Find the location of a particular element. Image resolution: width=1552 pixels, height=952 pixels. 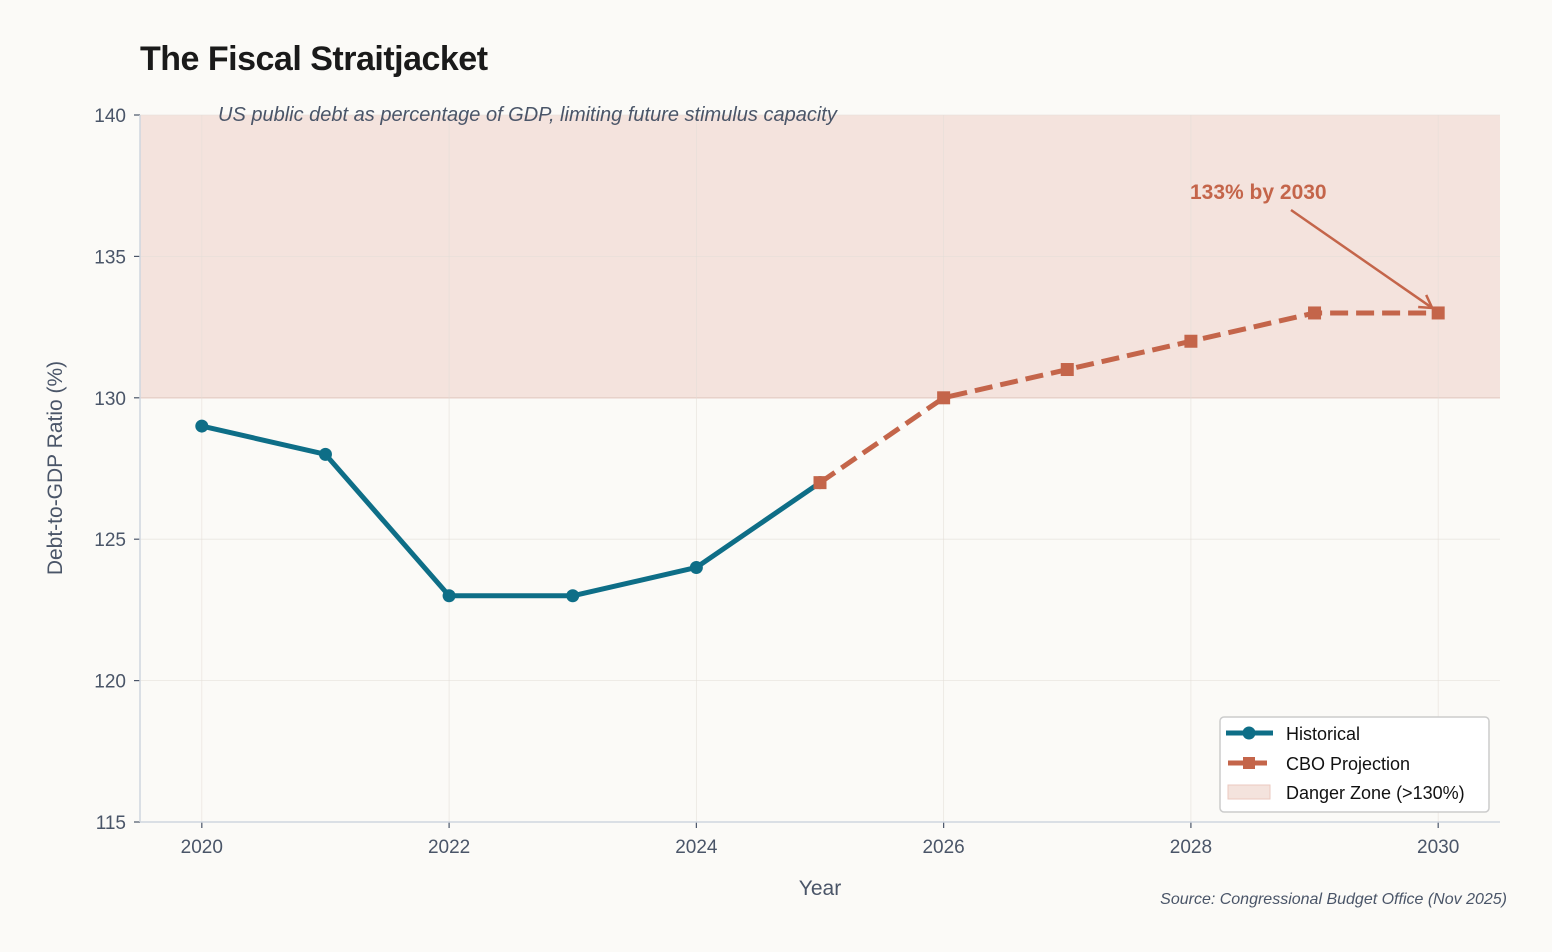

legend-danger-swatch is located at coordinates (1249, 792).